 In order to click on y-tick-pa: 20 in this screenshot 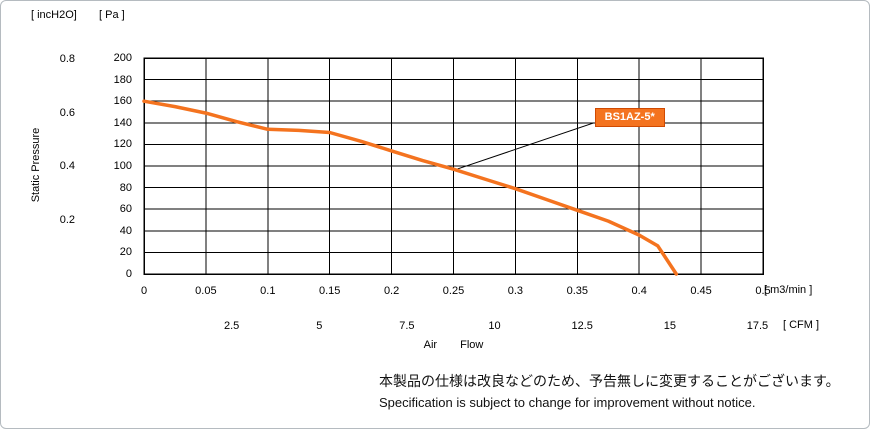, I will do `click(125, 252)`.